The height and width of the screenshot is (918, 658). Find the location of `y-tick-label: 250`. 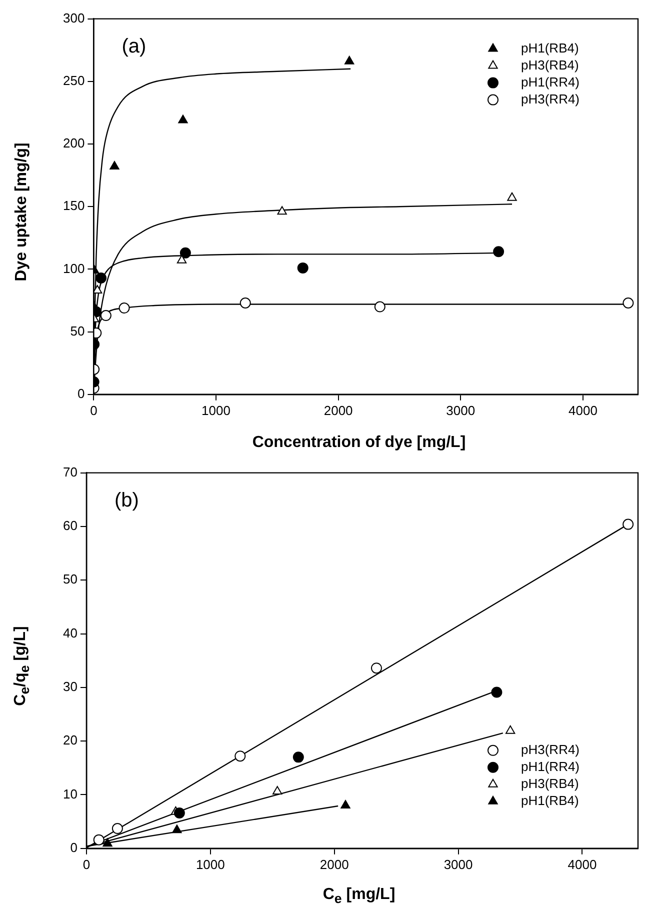

y-tick-label: 250 is located at coordinates (73, 80).